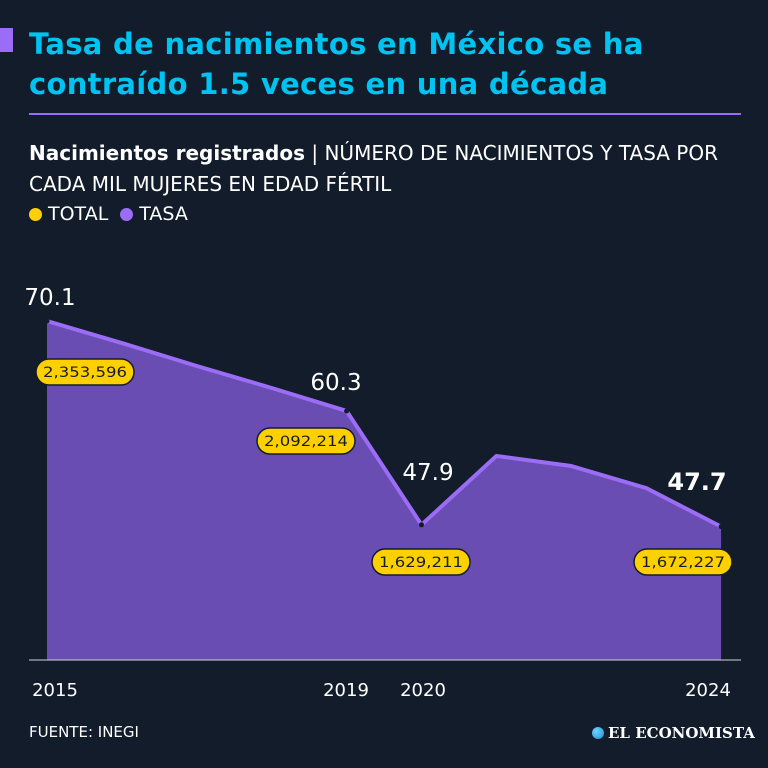 The height and width of the screenshot is (768, 768). Describe the element at coordinates (346, 690) in the screenshot. I see `x-tick-label-2019: 2019` at that location.